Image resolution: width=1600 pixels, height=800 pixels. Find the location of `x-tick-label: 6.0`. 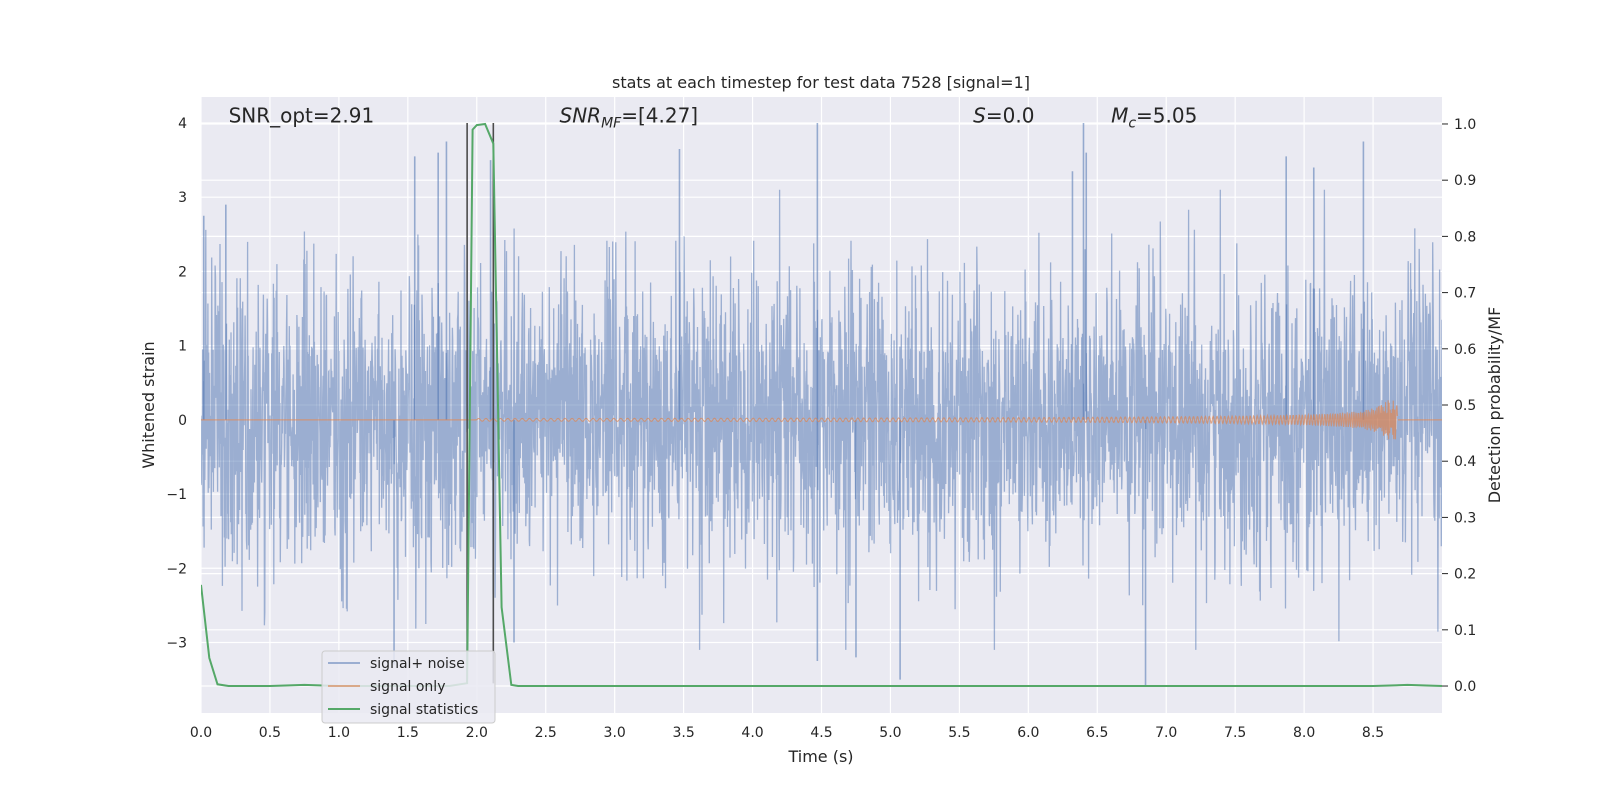

x-tick-label: 6.0 is located at coordinates (1028, 733).